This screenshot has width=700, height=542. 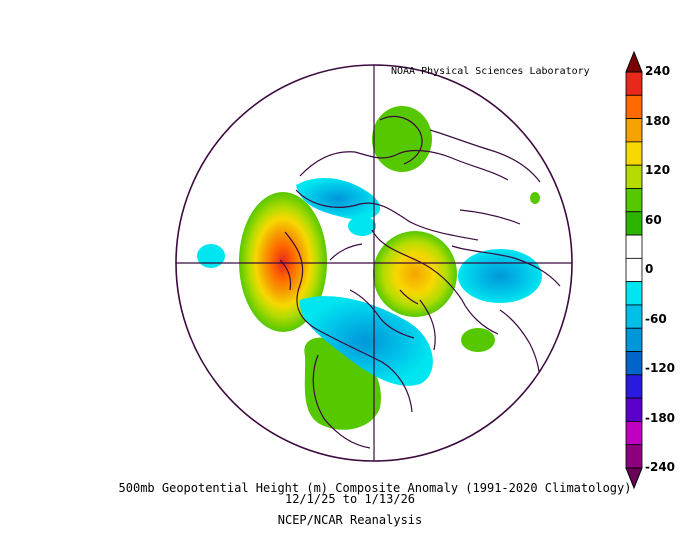 What do you see at coordinates (660, 467) in the screenshot?
I see `colorbar-tick-label: -240` at bounding box center [660, 467].